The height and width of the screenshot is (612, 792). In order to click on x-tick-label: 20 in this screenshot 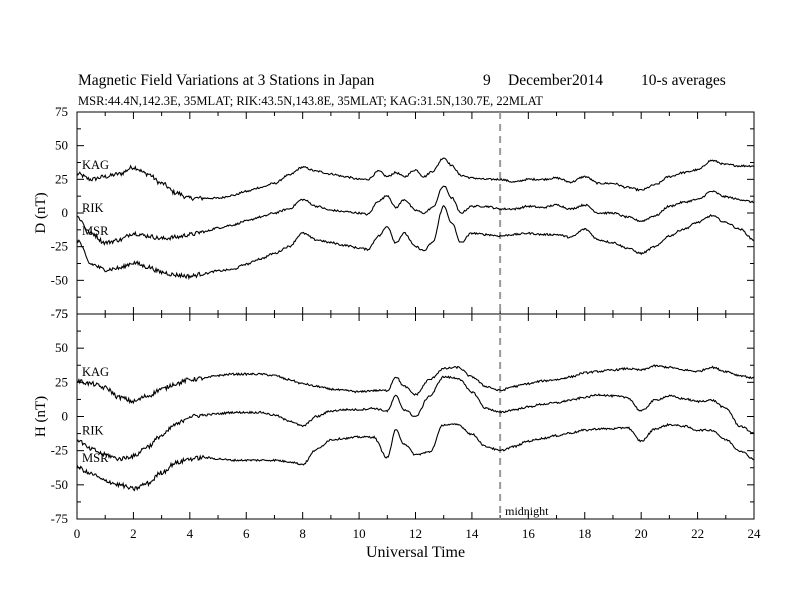, I will do `click(641, 533)`.